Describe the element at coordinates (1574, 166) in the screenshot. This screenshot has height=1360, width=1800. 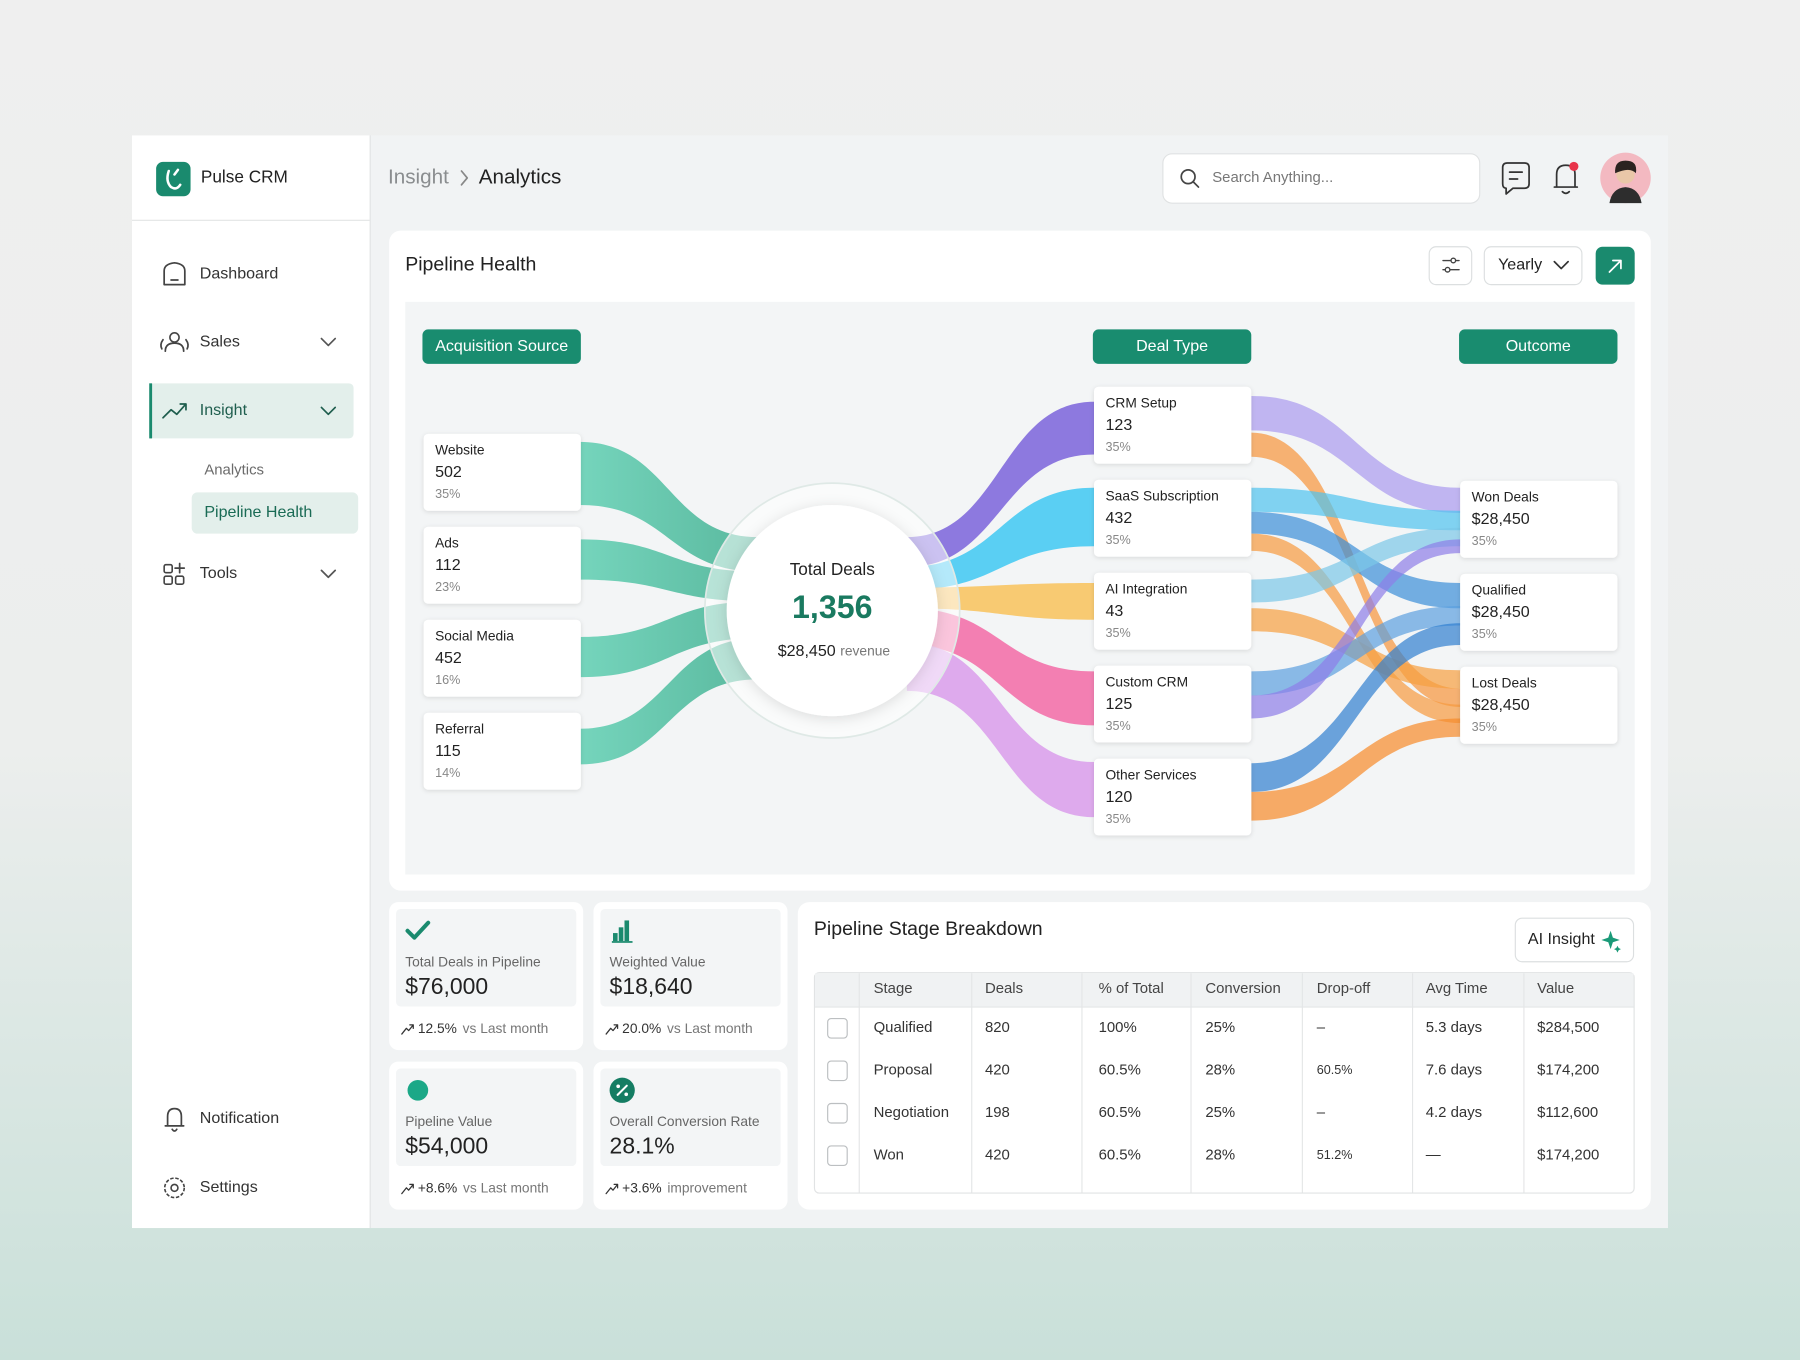
I see `notification-dot` at that location.